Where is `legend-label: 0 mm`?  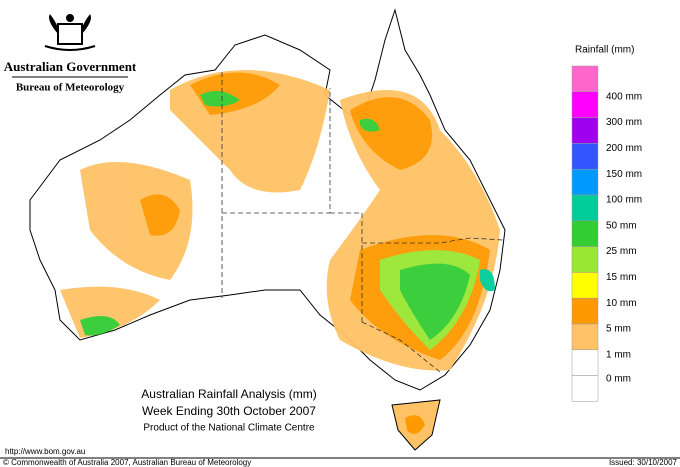
legend-label: 0 mm is located at coordinates (618, 379).